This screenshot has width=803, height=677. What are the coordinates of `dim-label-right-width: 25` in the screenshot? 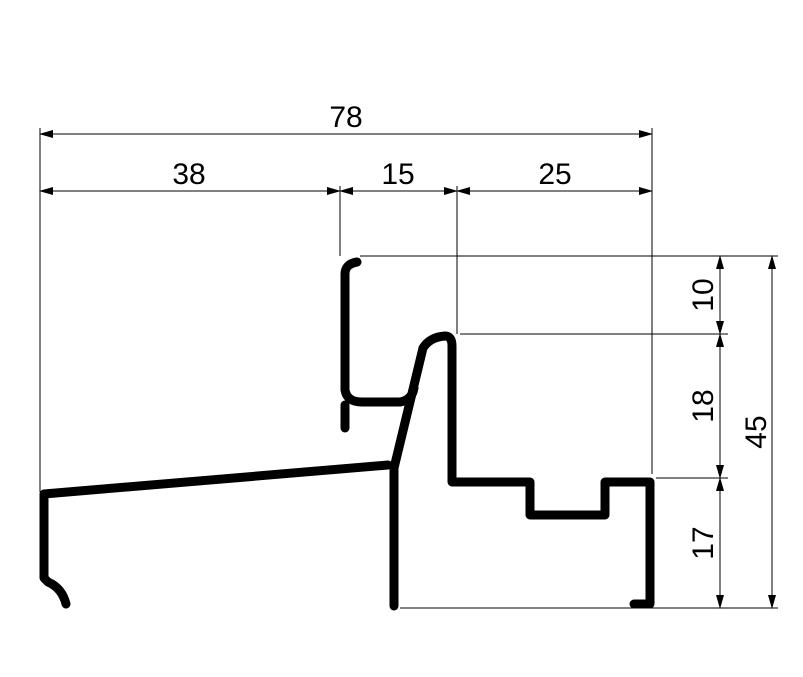 It's located at (554, 174).